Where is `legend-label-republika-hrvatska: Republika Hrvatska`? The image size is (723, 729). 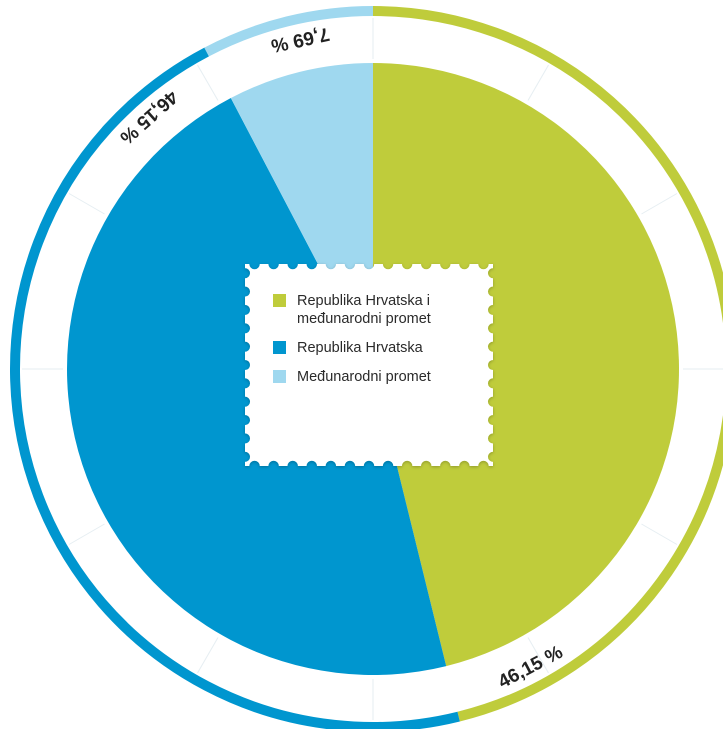
legend-label-republika-hrvatska: Republika Hrvatska is located at coordinates (360, 348).